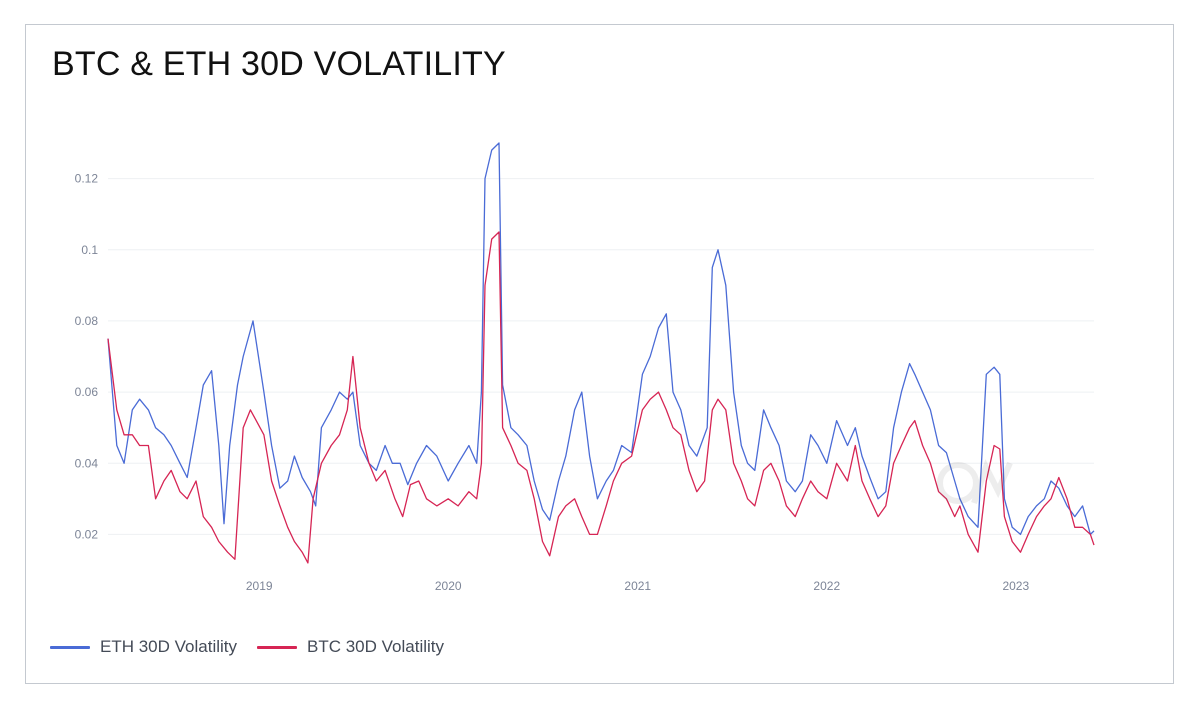 This screenshot has width=1200, height=709. I want to click on y-tick-label: 0.1, so click(89, 250).